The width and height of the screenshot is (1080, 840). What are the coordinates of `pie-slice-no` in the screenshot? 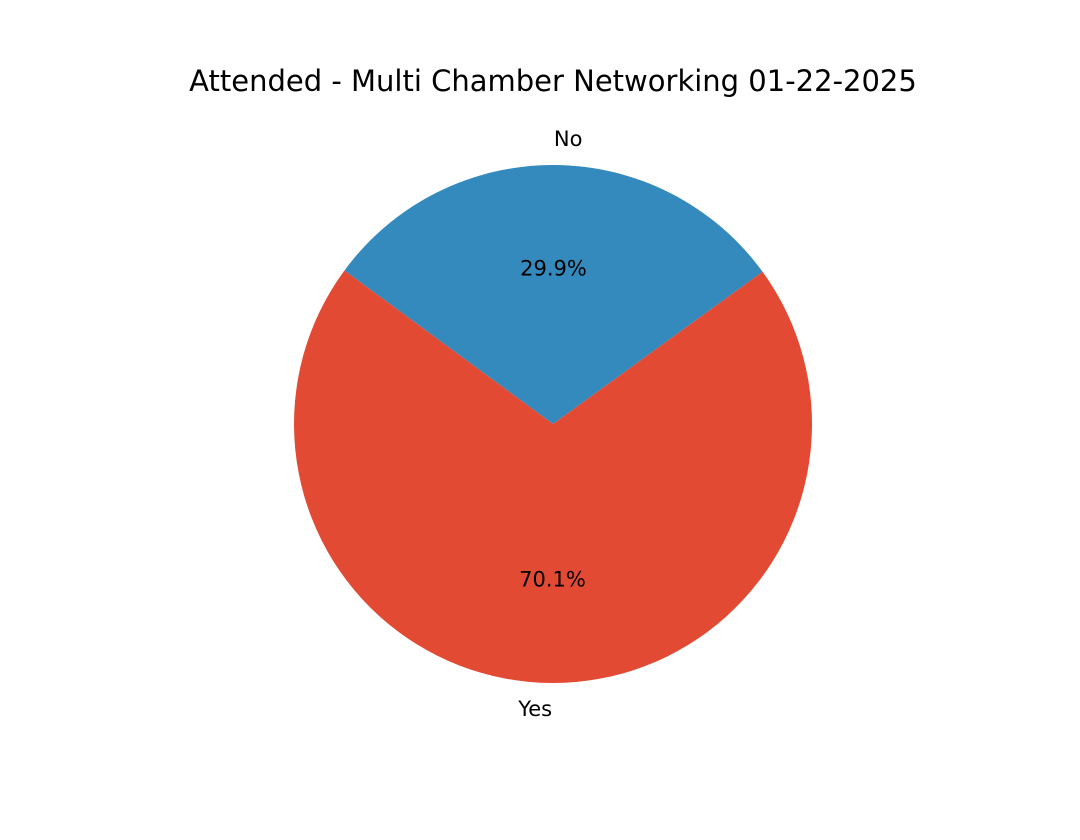 It's located at (553, 294).